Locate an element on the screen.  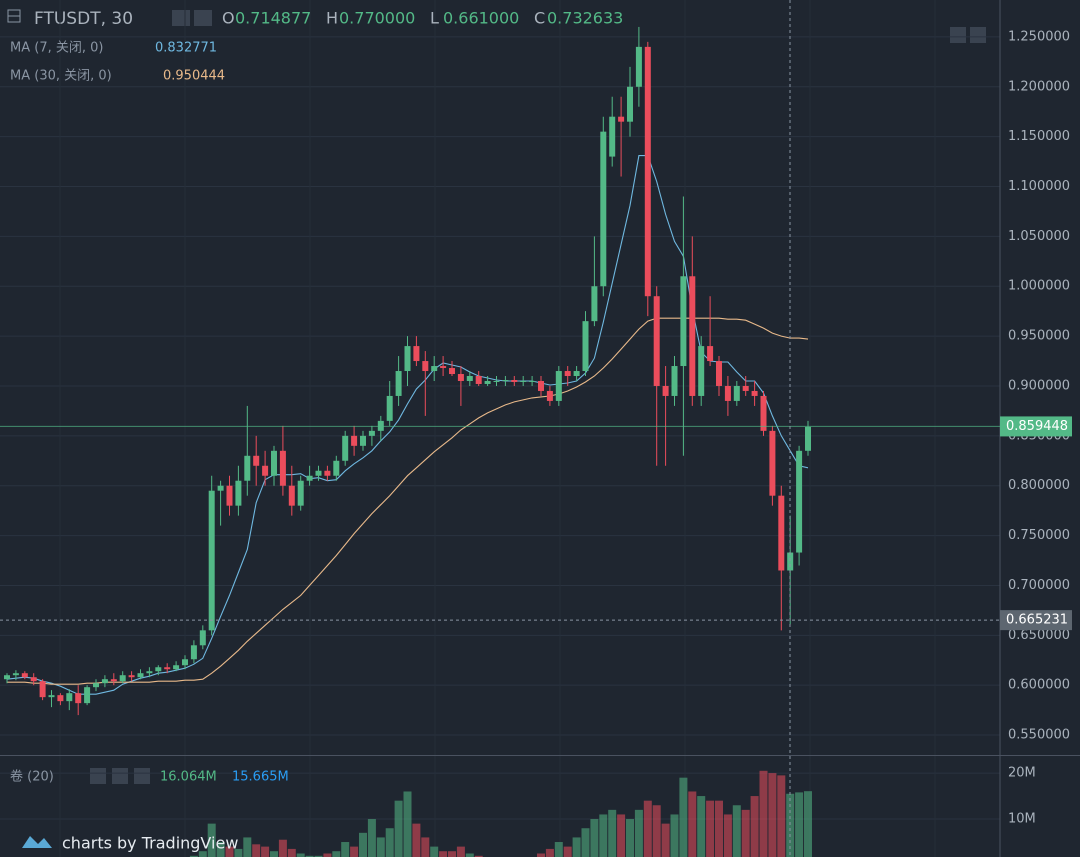
volume-tick-label: 10M is located at coordinates (1022, 819).